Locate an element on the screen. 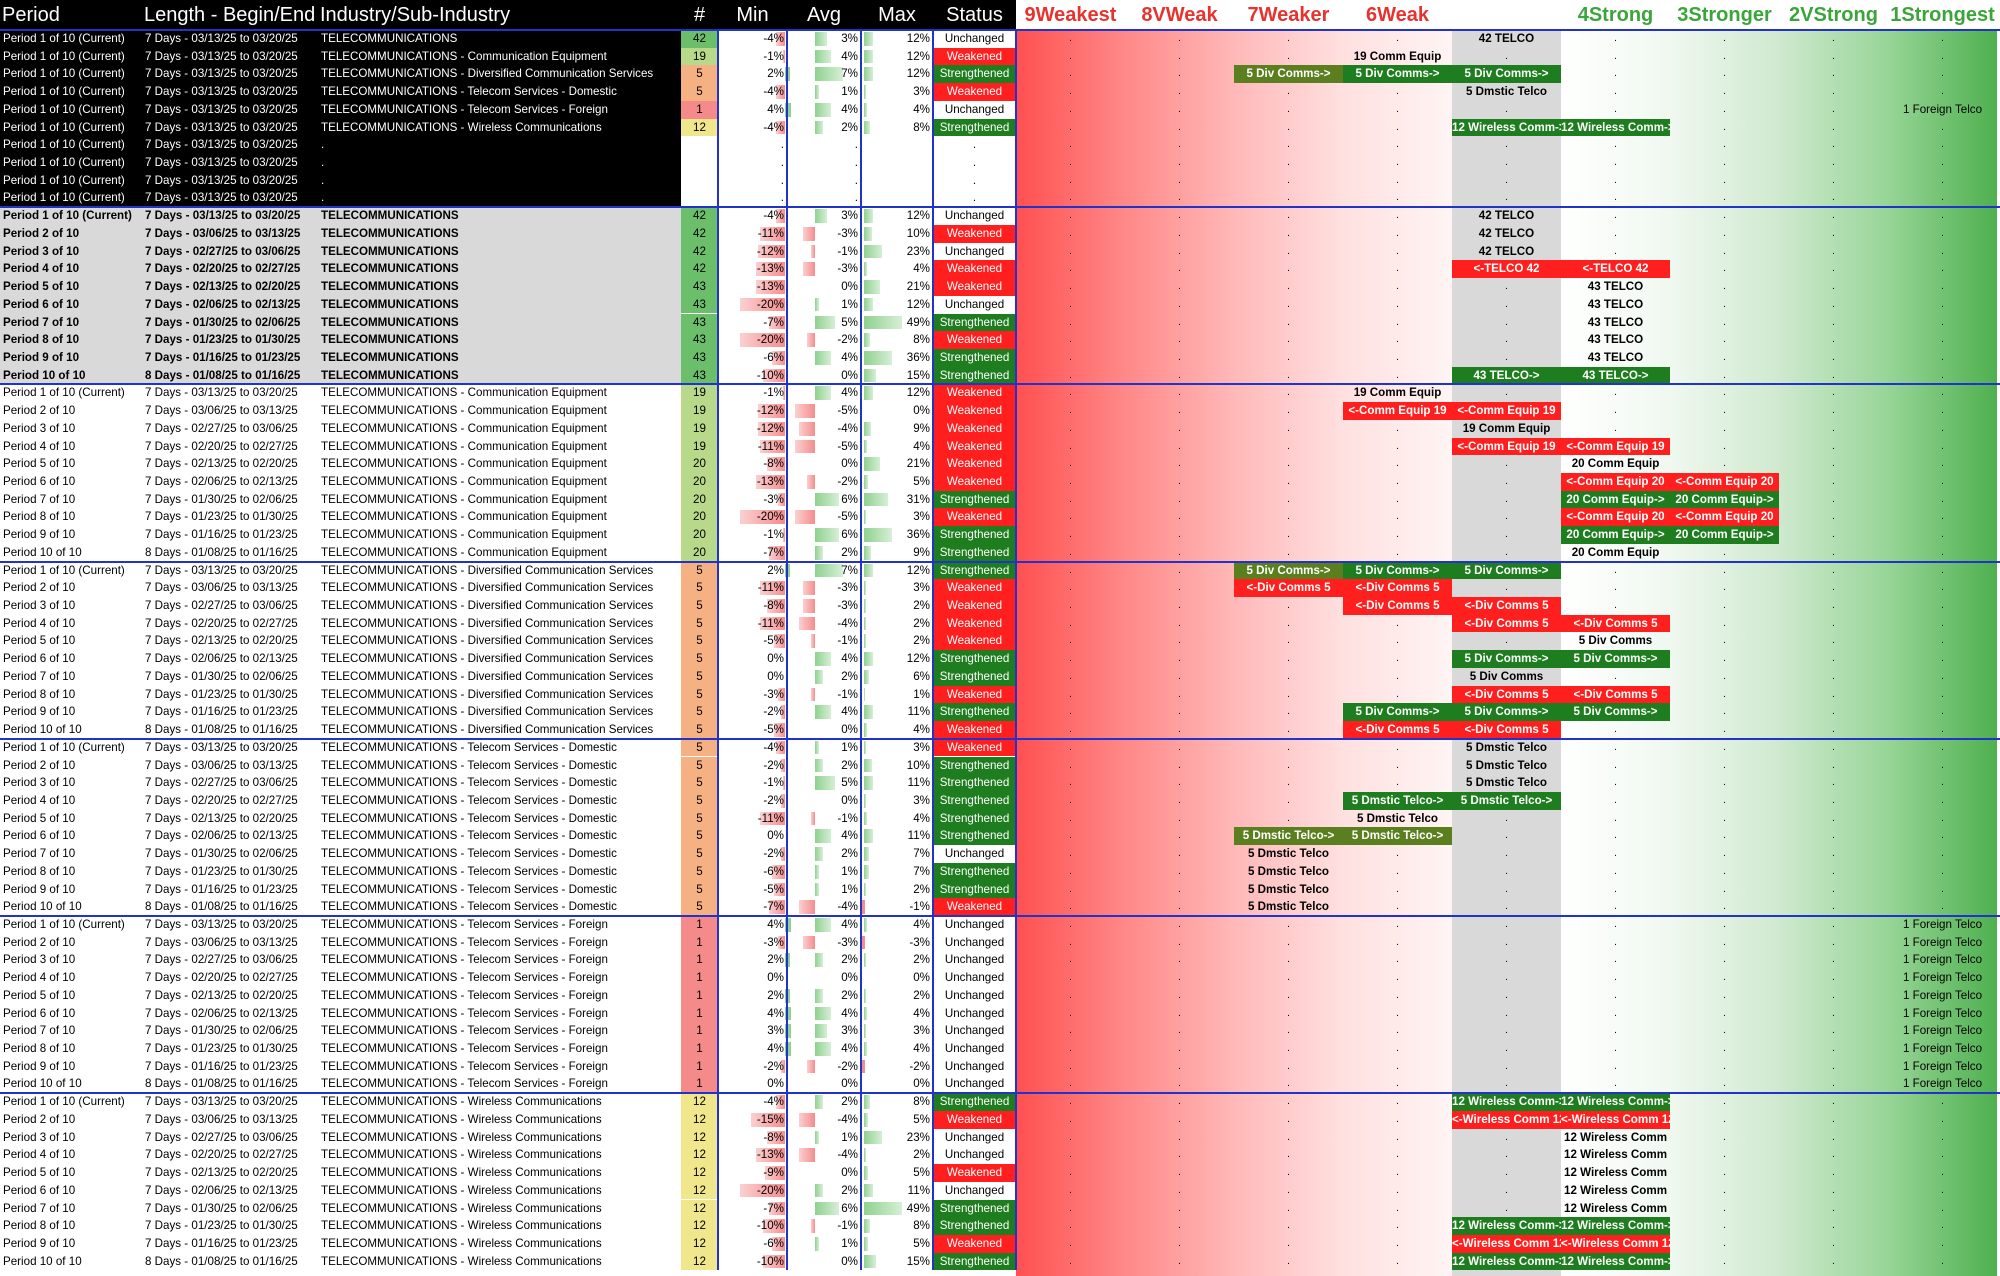 The image size is (2000, 1276). bucket-marker: 5 Dmstic Telco is located at coordinates (1397, 818).